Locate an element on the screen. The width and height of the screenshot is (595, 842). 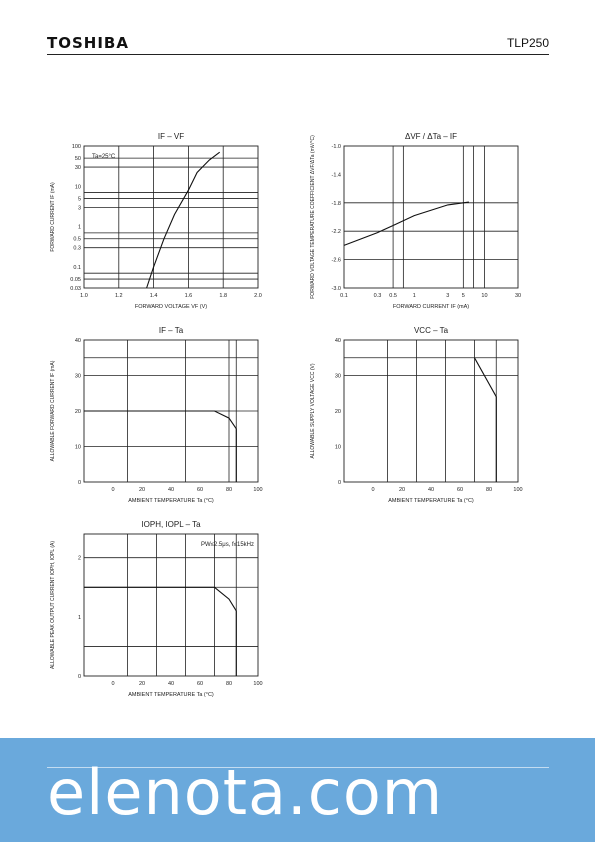
y-tick-label: -3.0 is located at coordinates (336, 289).